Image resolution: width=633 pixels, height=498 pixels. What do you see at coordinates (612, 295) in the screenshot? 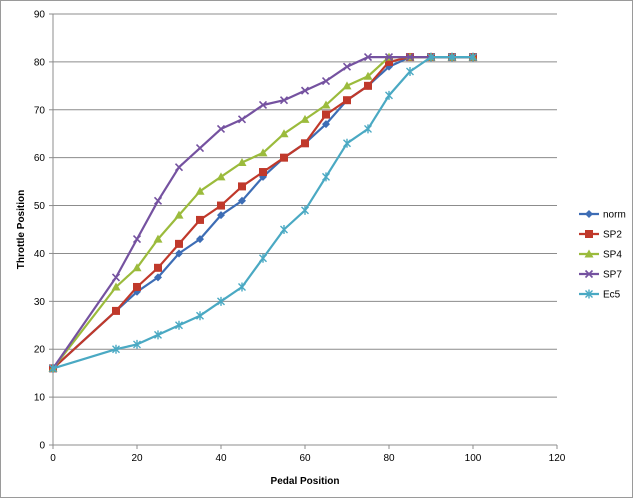
I see `legend-label: Ec5` at bounding box center [612, 295].